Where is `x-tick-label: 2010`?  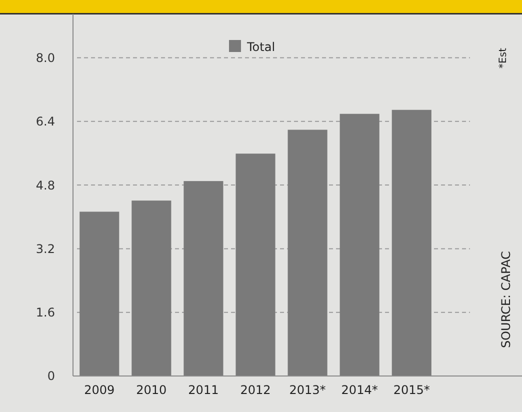 x-tick-label: 2010 is located at coordinates (151, 390).